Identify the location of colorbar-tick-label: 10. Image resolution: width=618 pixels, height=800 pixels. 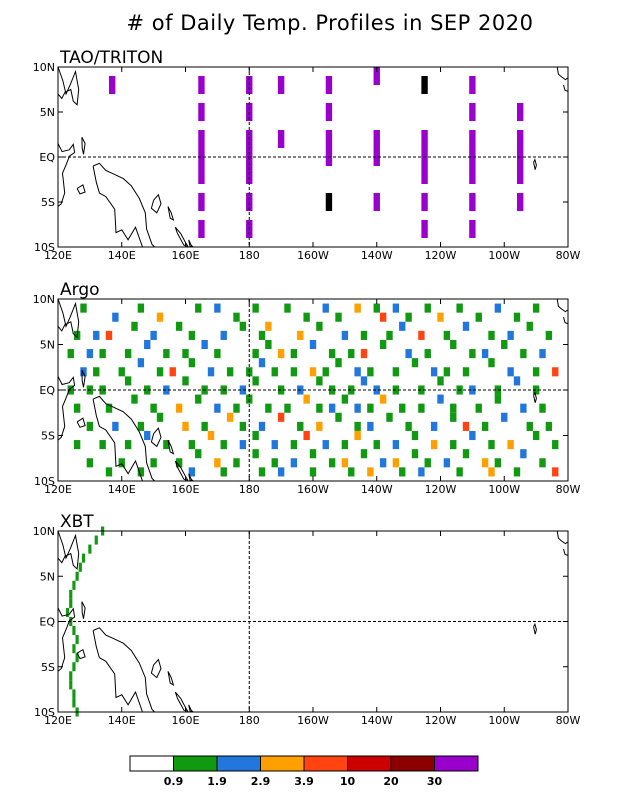
(348, 781).